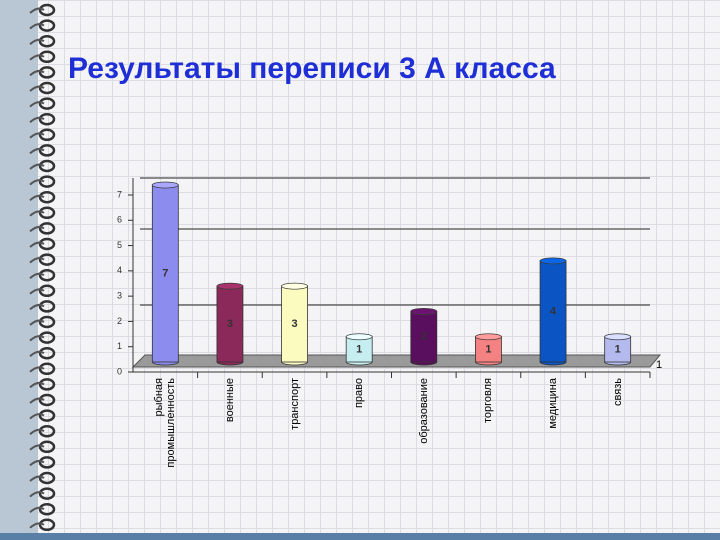 The width and height of the screenshot is (720, 540). I want to click on legend-label: 1, so click(659, 365).